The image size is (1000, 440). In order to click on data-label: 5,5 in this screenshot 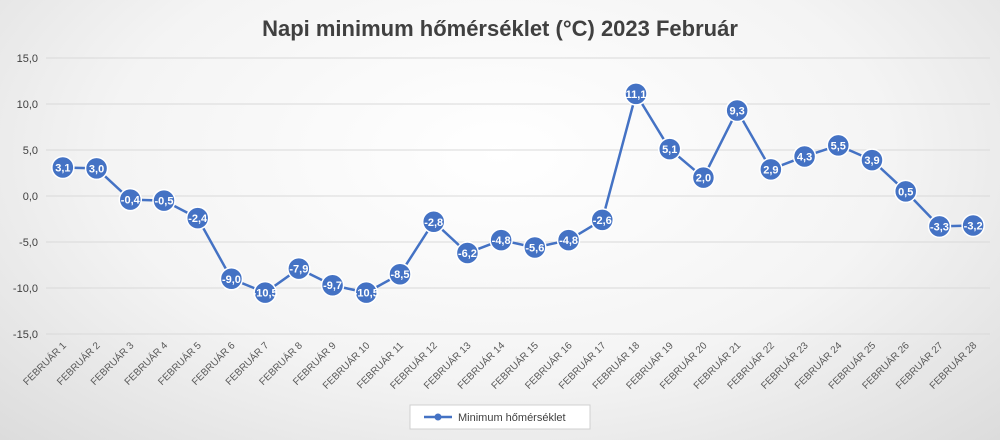, I will do `click(838, 146)`.